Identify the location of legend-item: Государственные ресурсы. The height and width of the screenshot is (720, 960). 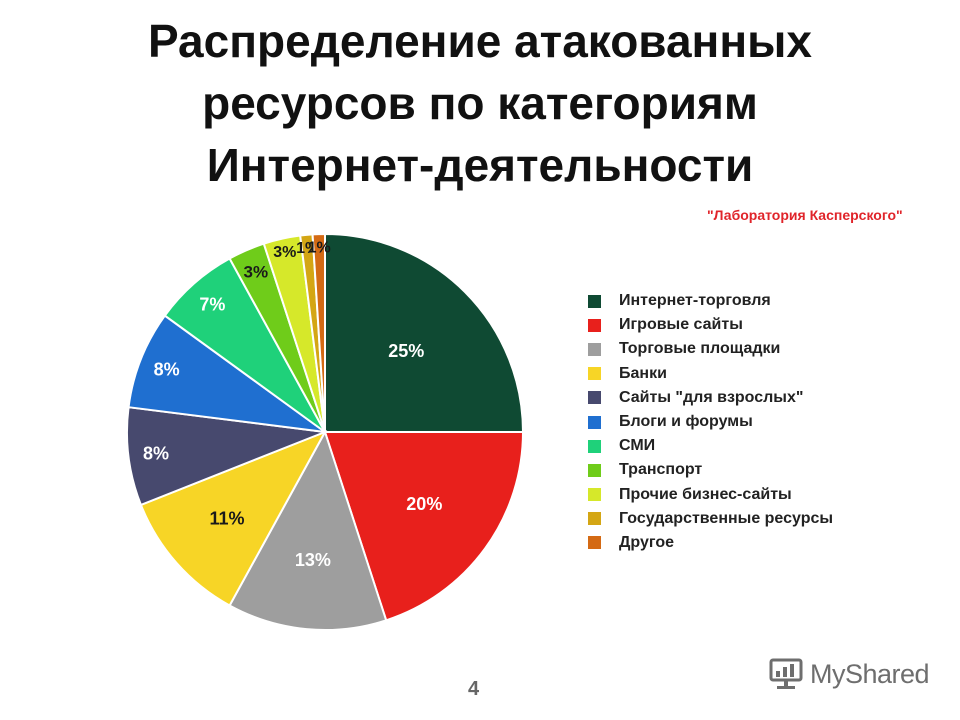
(710, 519).